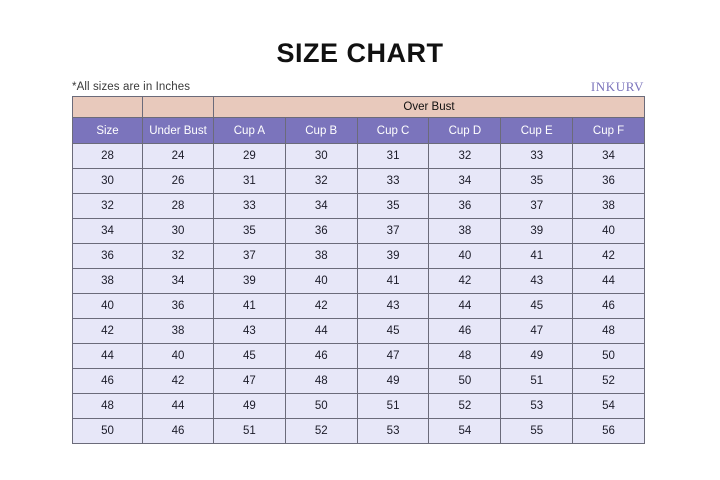  What do you see at coordinates (429, 107) in the screenshot?
I see `band-header-over-bust: Over Bust` at bounding box center [429, 107].